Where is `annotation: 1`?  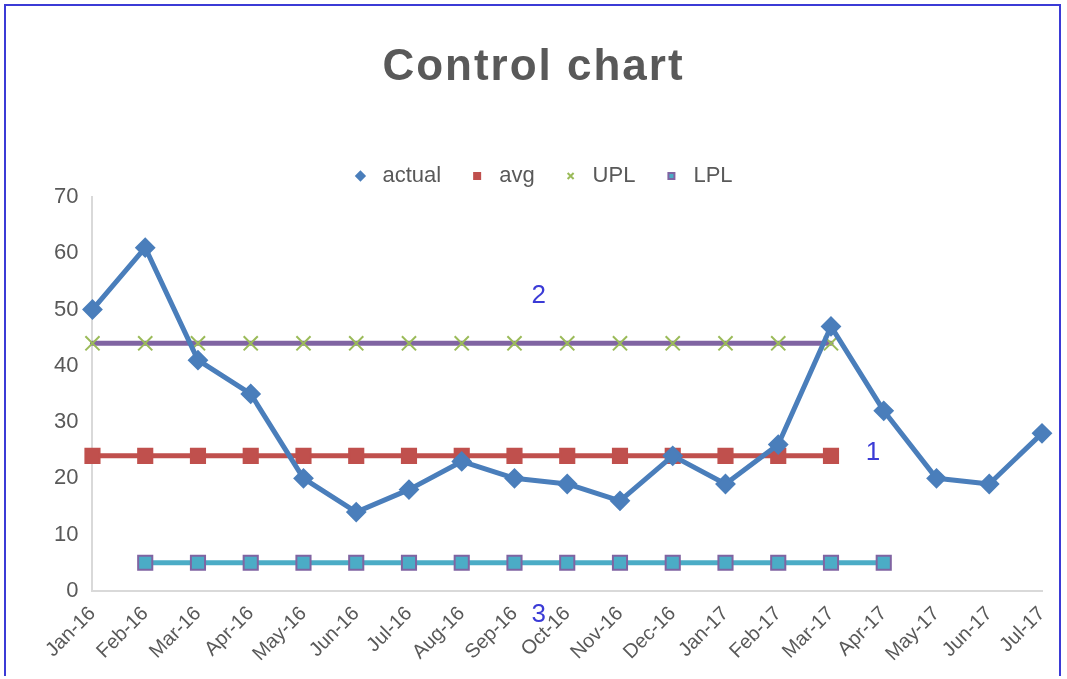 annotation: 1 is located at coordinates (873, 451).